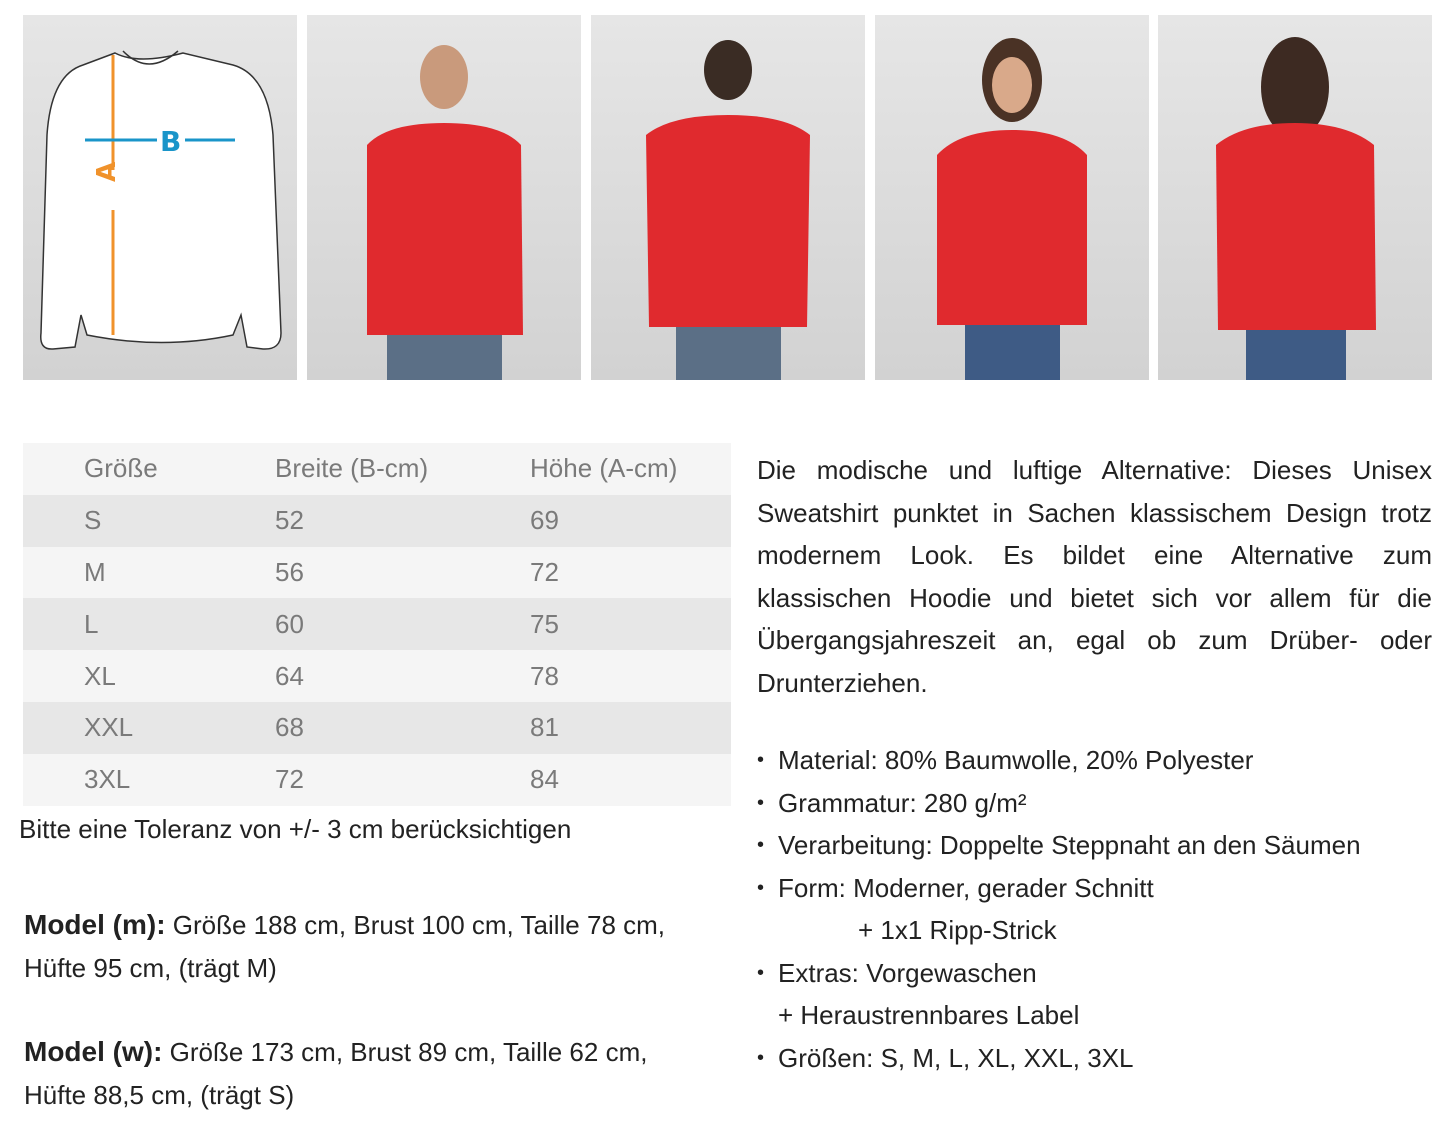 This screenshot has height=1145, width=1445. Describe the element at coordinates (95, 571) in the screenshot. I see `cell: M` at that location.